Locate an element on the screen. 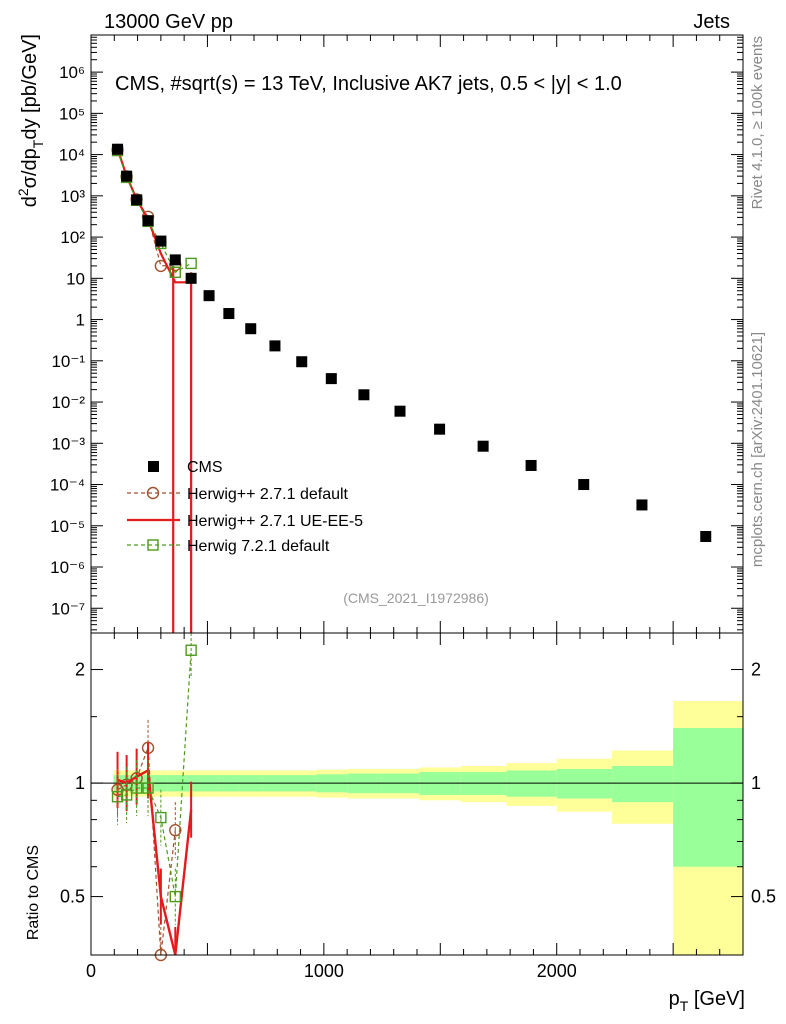 This screenshot has width=786, height=1024. y-tick-label: 1 is located at coordinates (80, 320).